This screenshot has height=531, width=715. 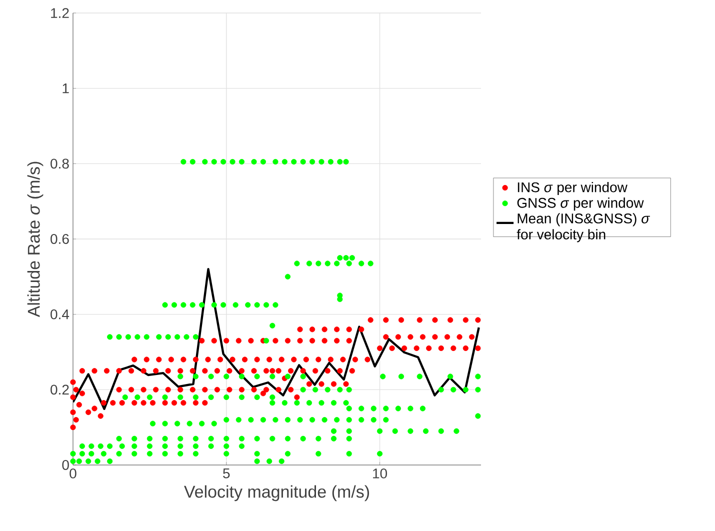 What do you see at coordinates (276, 493) in the screenshot?
I see `x-axis-title: Velocity magnitude (m/s)` at bounding box center [276, 493].